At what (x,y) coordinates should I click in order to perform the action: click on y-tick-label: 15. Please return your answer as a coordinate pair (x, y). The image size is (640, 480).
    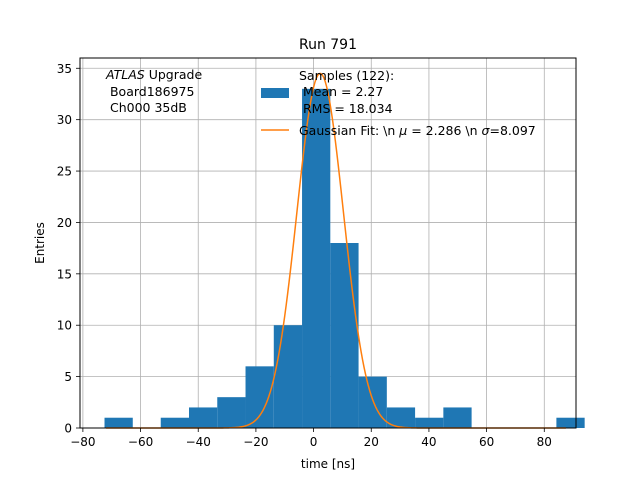
    Looking at the image, I should click on (64, 274).